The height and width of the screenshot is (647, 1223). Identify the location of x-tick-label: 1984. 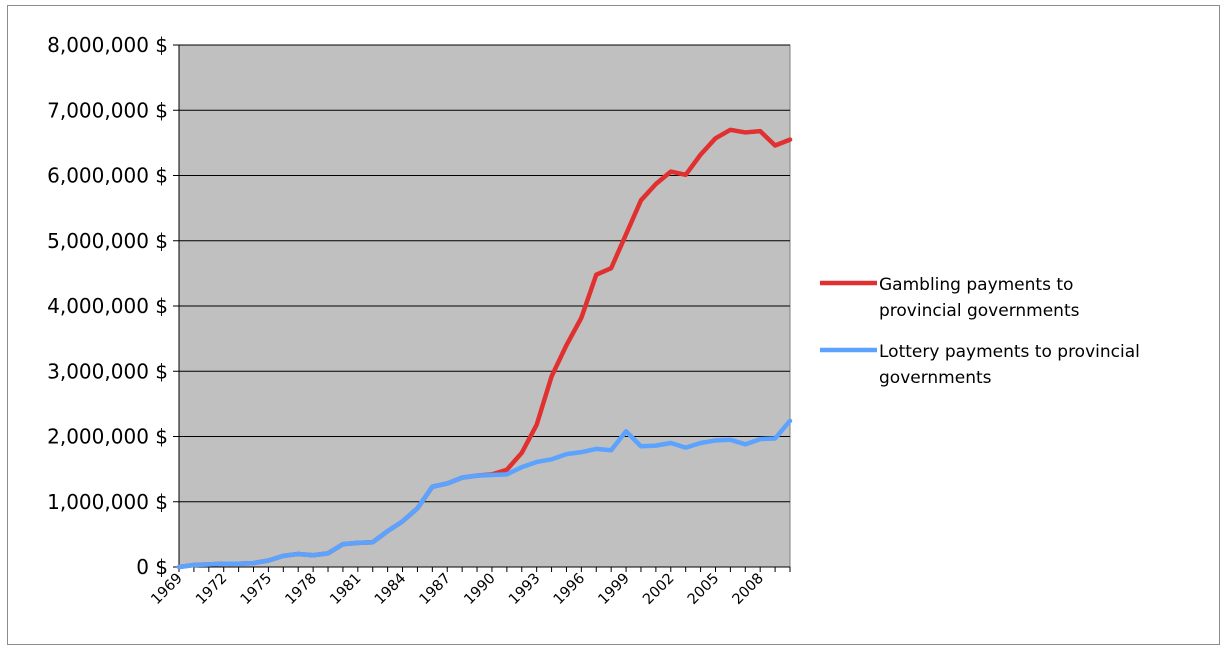
(390, 589).